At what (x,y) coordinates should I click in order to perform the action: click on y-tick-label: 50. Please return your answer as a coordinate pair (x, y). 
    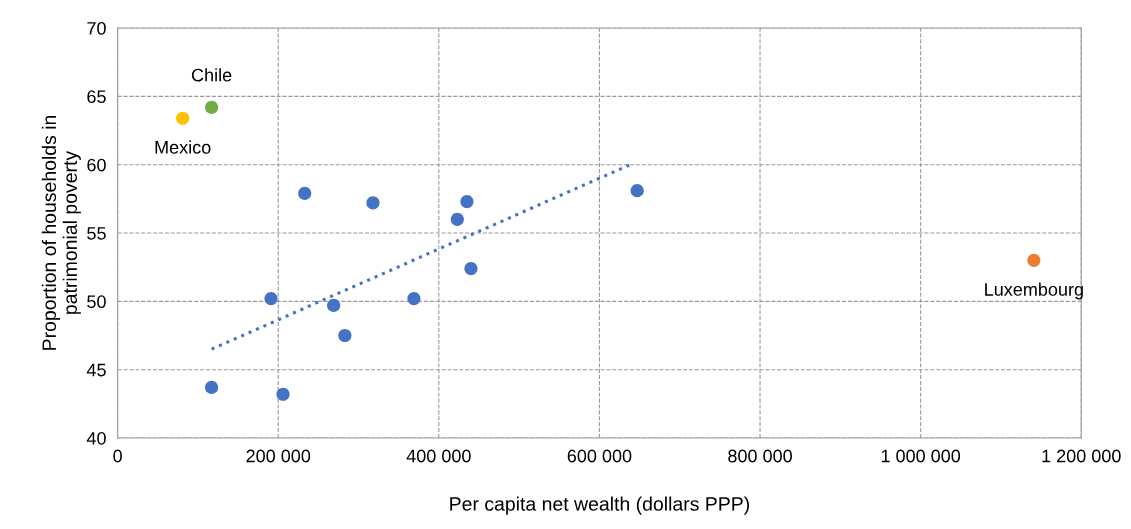
    Looking at the image, I should click on (96, 302).